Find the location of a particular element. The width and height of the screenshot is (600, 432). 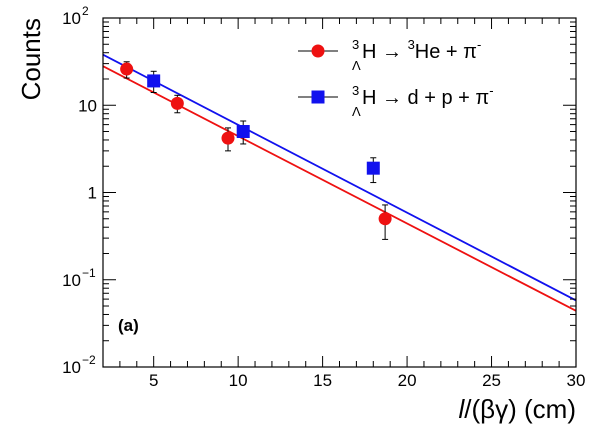

x-axis-title-rest: /(βγ) (cm) is located at coordinates (520, 409).